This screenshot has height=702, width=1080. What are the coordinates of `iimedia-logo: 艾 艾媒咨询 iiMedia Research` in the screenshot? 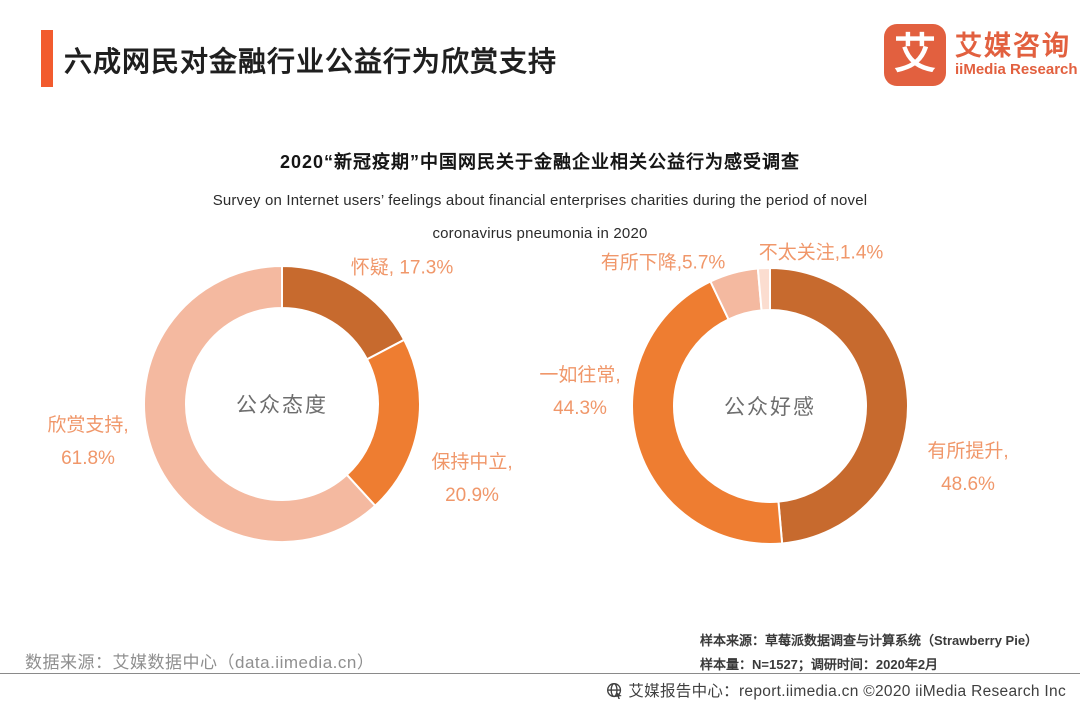 It's located at (981, 55).